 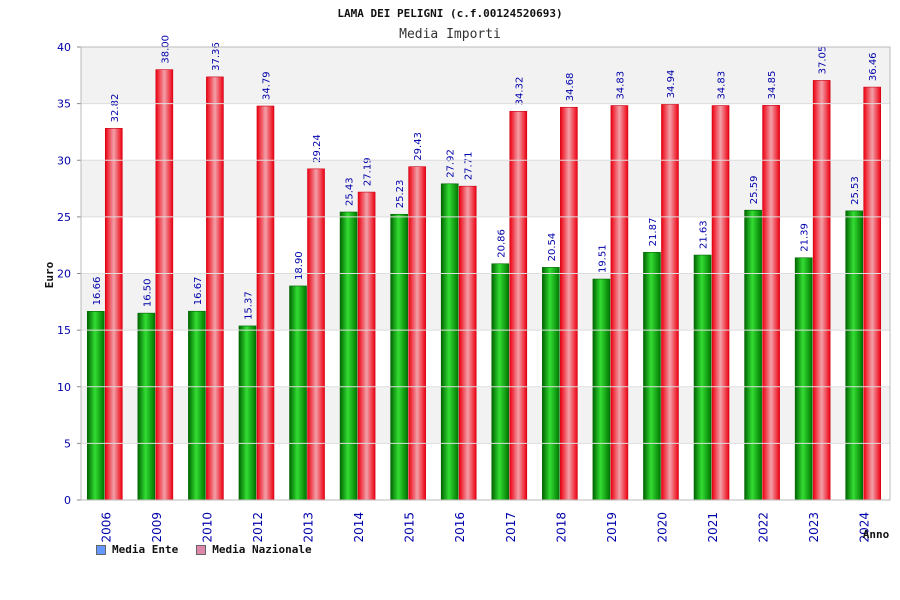 I want to click on data-label-nazionale: 38.00, so click(x=165, y=49).